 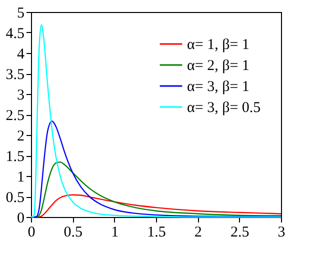 What do you see at coordinates (20, 178) in the screenshot?
I see `y-tick-label: 1` at bounding box center [20, 178].